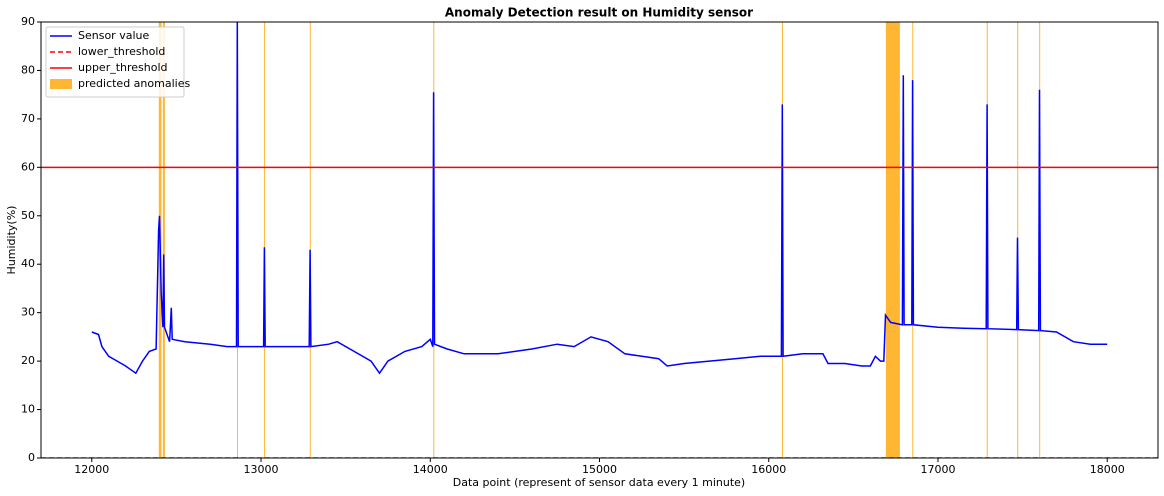  I want to click on x-tick-label: 14000, so click(430, 469).